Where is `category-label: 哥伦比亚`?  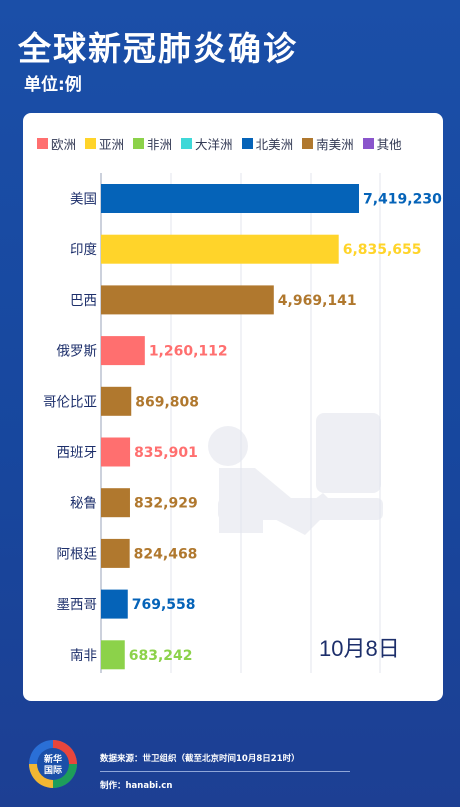 category-label: 哥伦比亚 is located at coordinates (70, 402).